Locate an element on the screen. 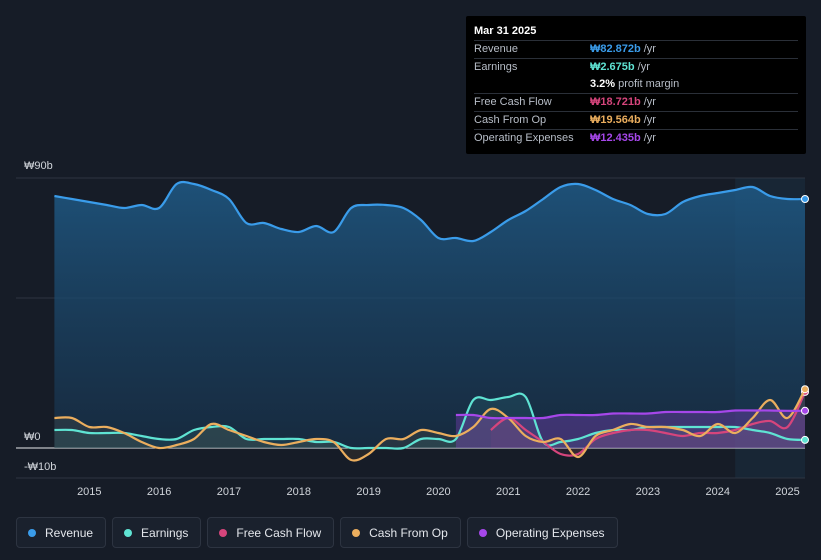 The image size is (821, 560). tooltip-value: ₩19.564b is located at coordinates (615, 120).